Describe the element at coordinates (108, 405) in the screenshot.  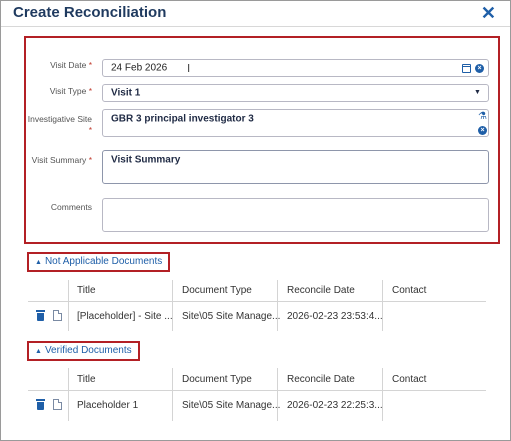
I see `row-title: Placeholder 1` at that location.